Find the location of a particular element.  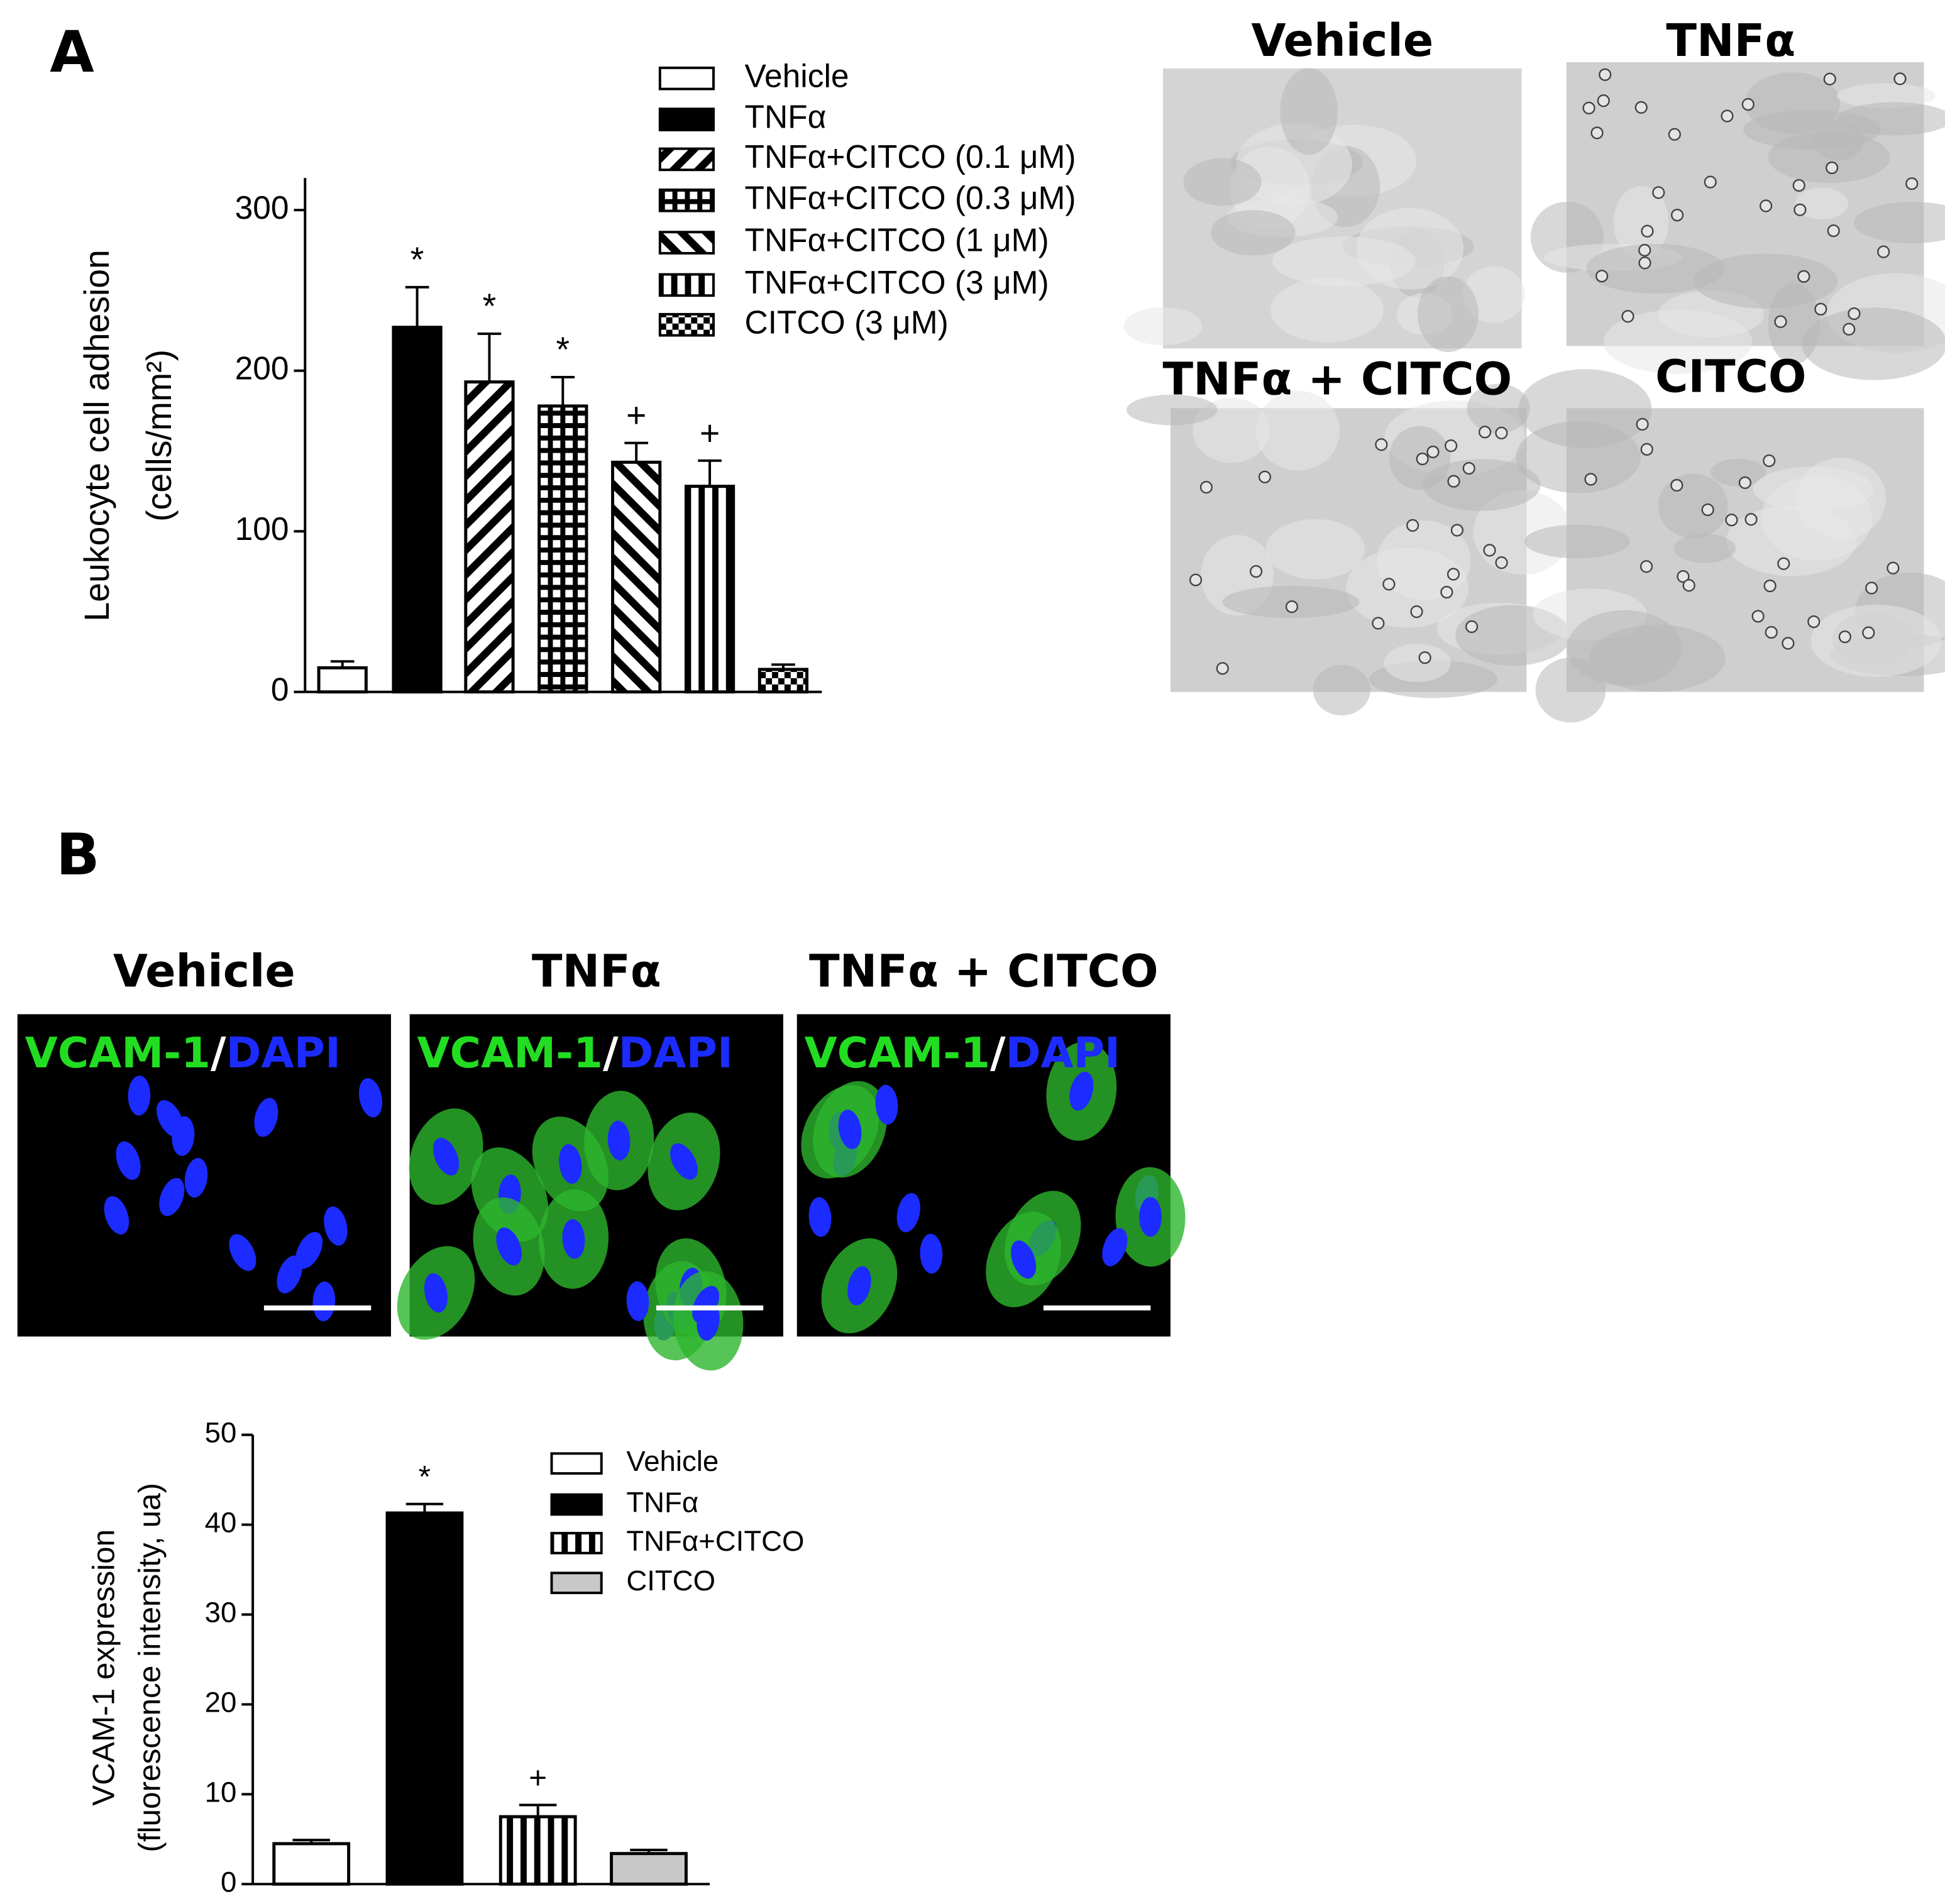

y-tick-label: 50 is located at coordinates (221, 1433).